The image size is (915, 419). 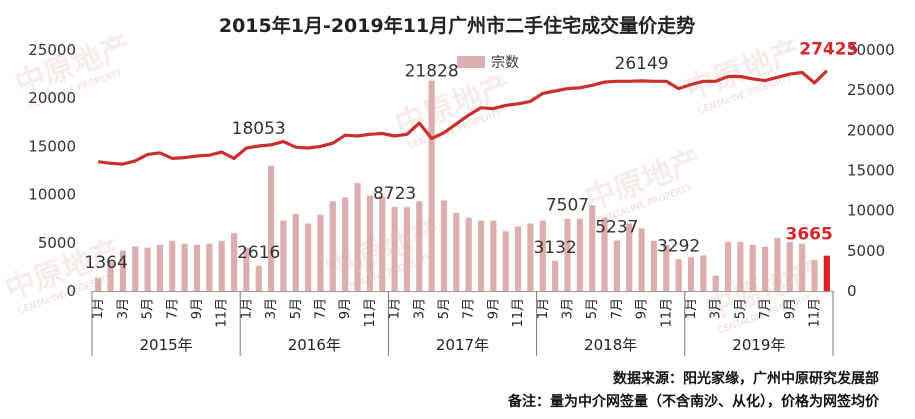 I want to click on source-note: 数据来源：阳光家缘，广州中原研究发展部, so click(x=746, y=378).